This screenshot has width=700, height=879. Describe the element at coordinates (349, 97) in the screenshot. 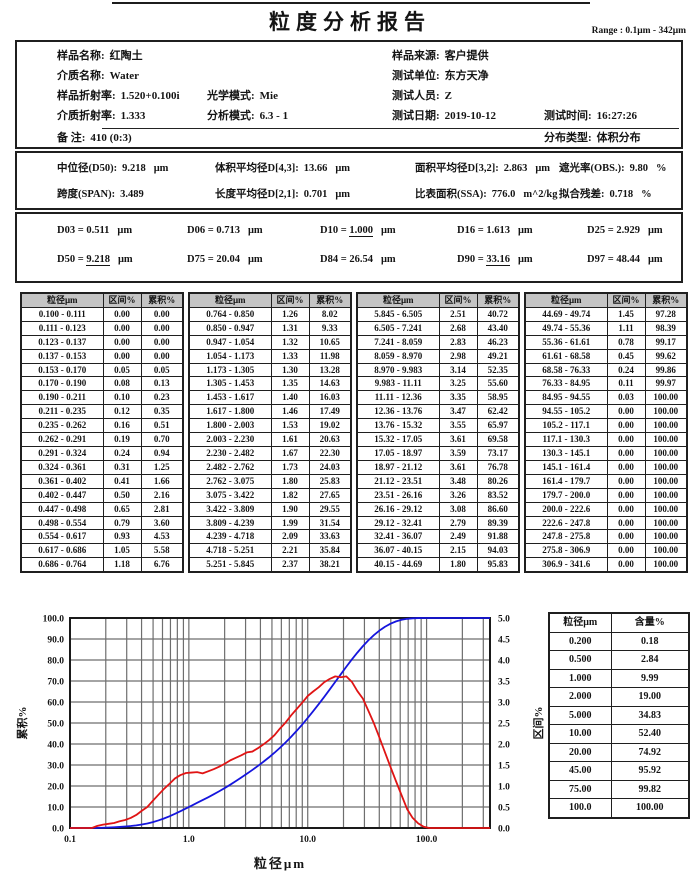

I see `info-row: 样品折射率: 1.520+0.100i 光学模式: Mie 测试人员: Z` at that location.